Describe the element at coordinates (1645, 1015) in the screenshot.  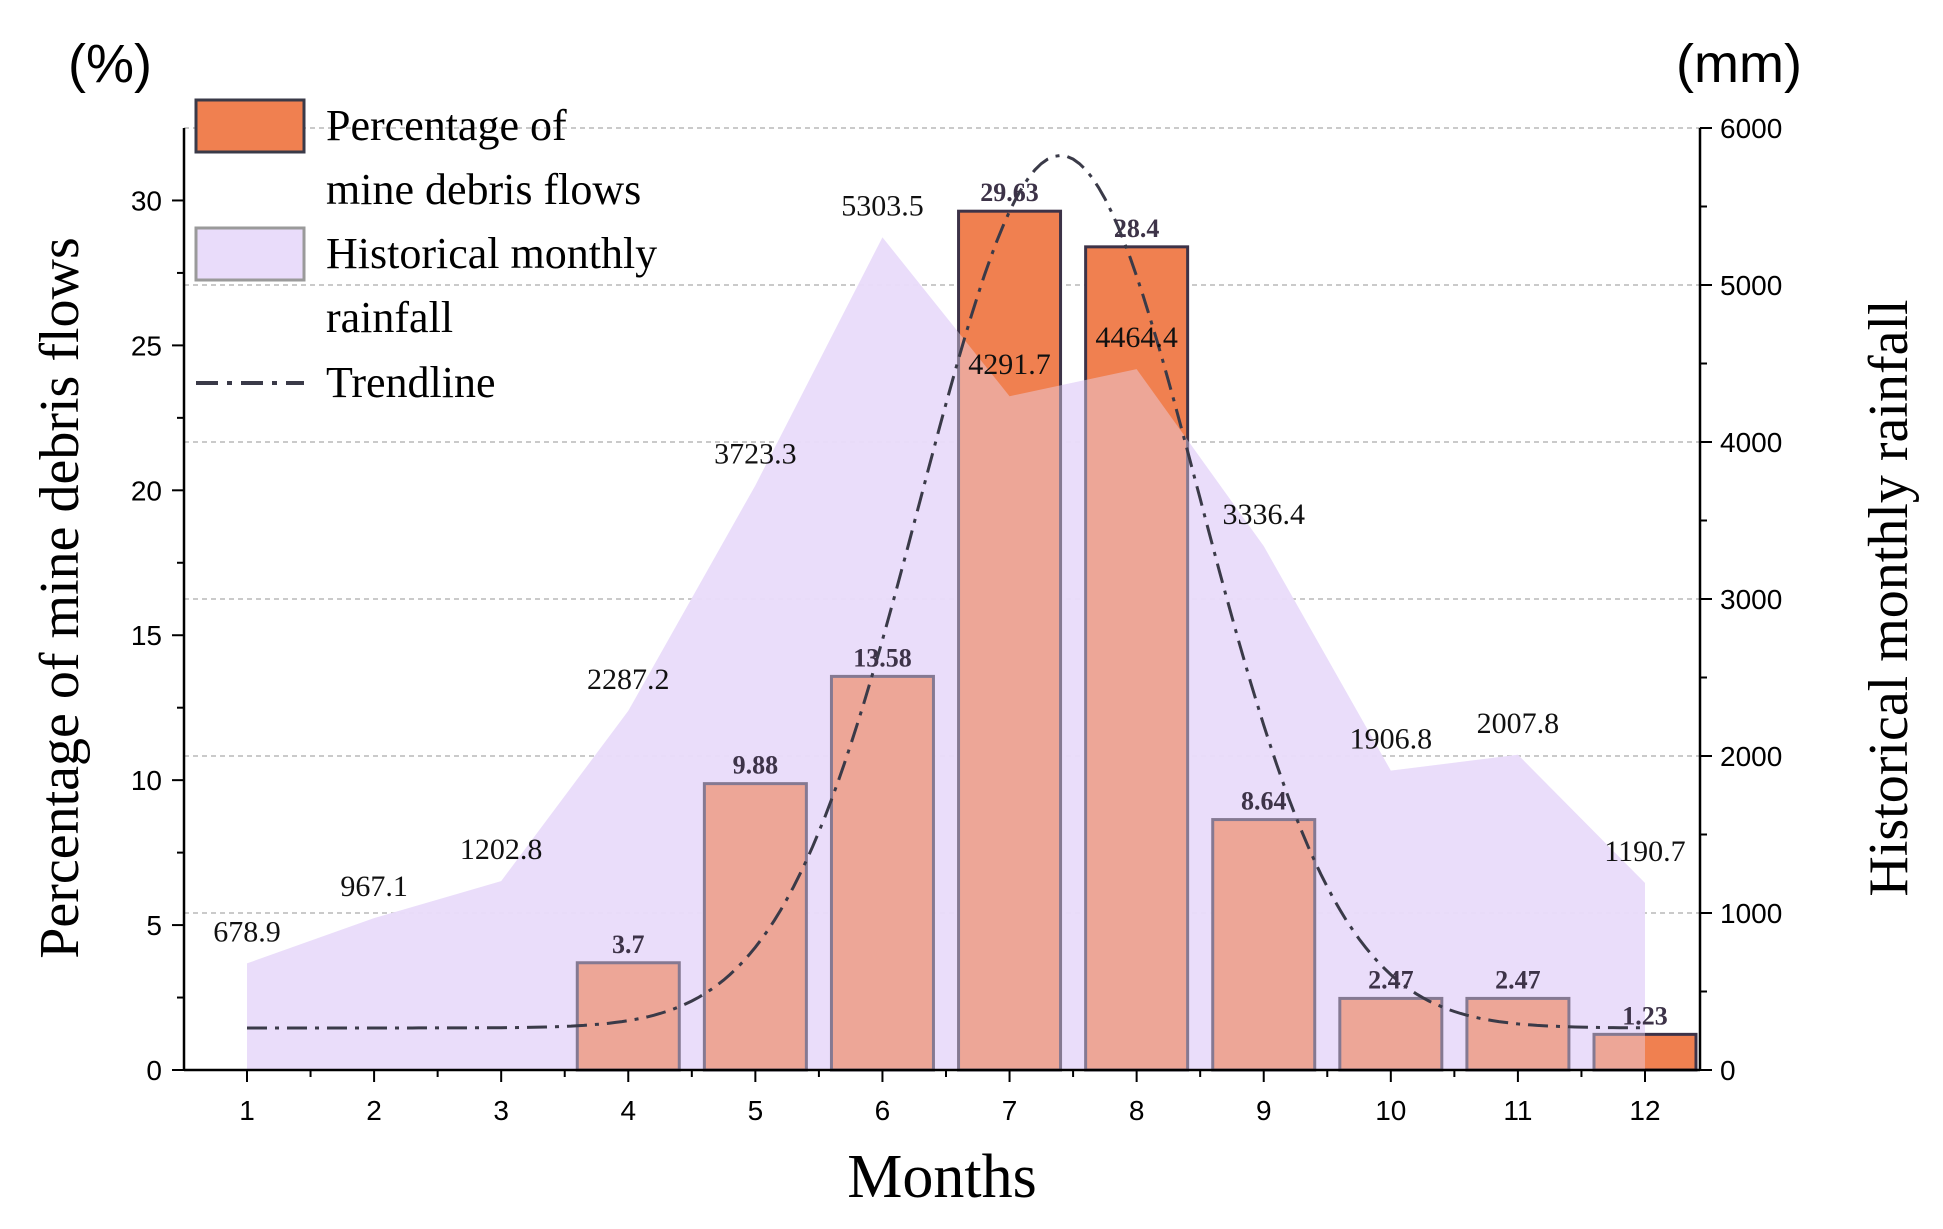
I see `bar-label-12: 1.23` at that location.